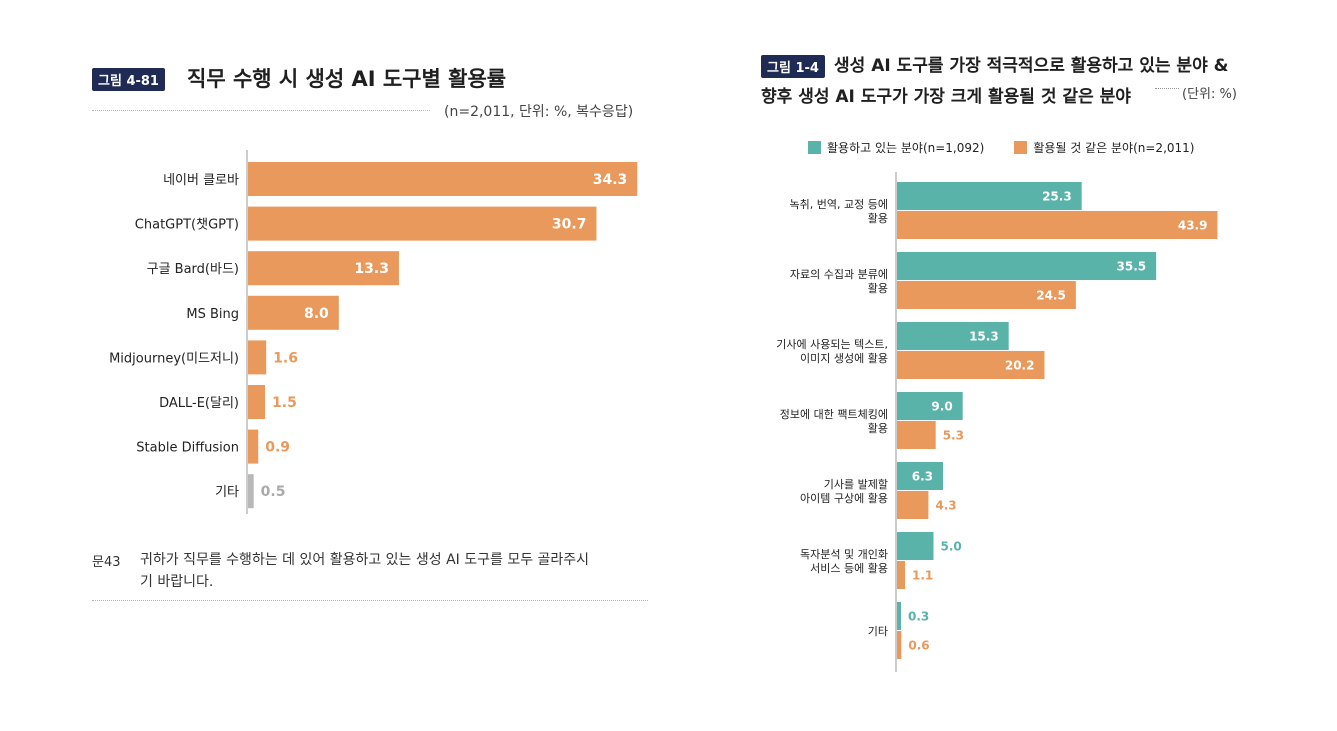 The height and width of the screenshot is (731, 1337). I want to click on right-value-label: 4.3, so click(945, 506).